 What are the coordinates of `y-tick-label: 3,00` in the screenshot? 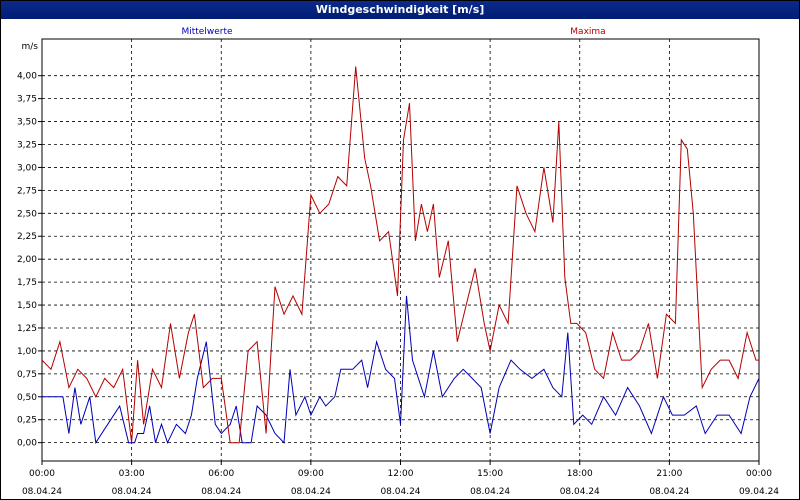 It's located at (27, 168).